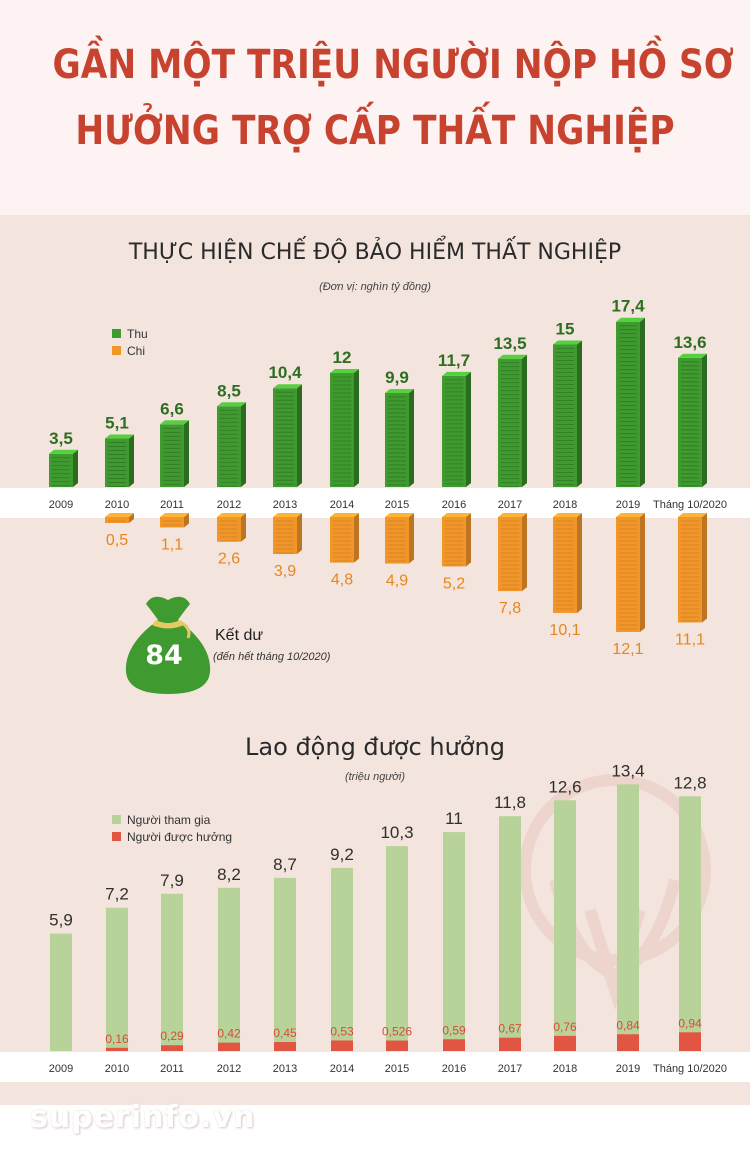 The image size is (750, 1170). I want to click on thu-value-label-2018: 15, so click(565, 329).